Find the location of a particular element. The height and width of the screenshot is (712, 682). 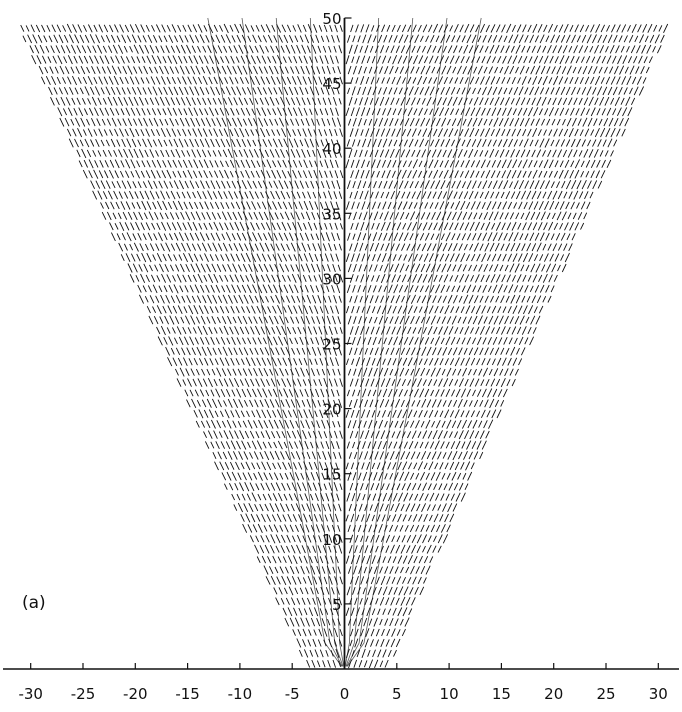

x-tick-label: 0 is located at coordinates (345, 694).